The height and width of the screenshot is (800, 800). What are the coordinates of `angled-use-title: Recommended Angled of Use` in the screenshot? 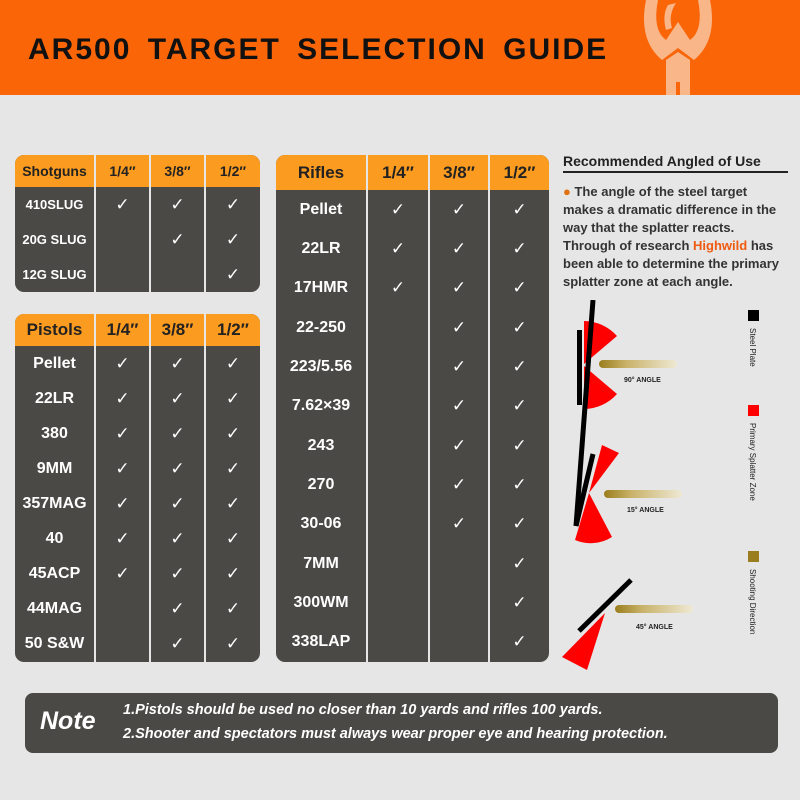 It's located at (675, 163).